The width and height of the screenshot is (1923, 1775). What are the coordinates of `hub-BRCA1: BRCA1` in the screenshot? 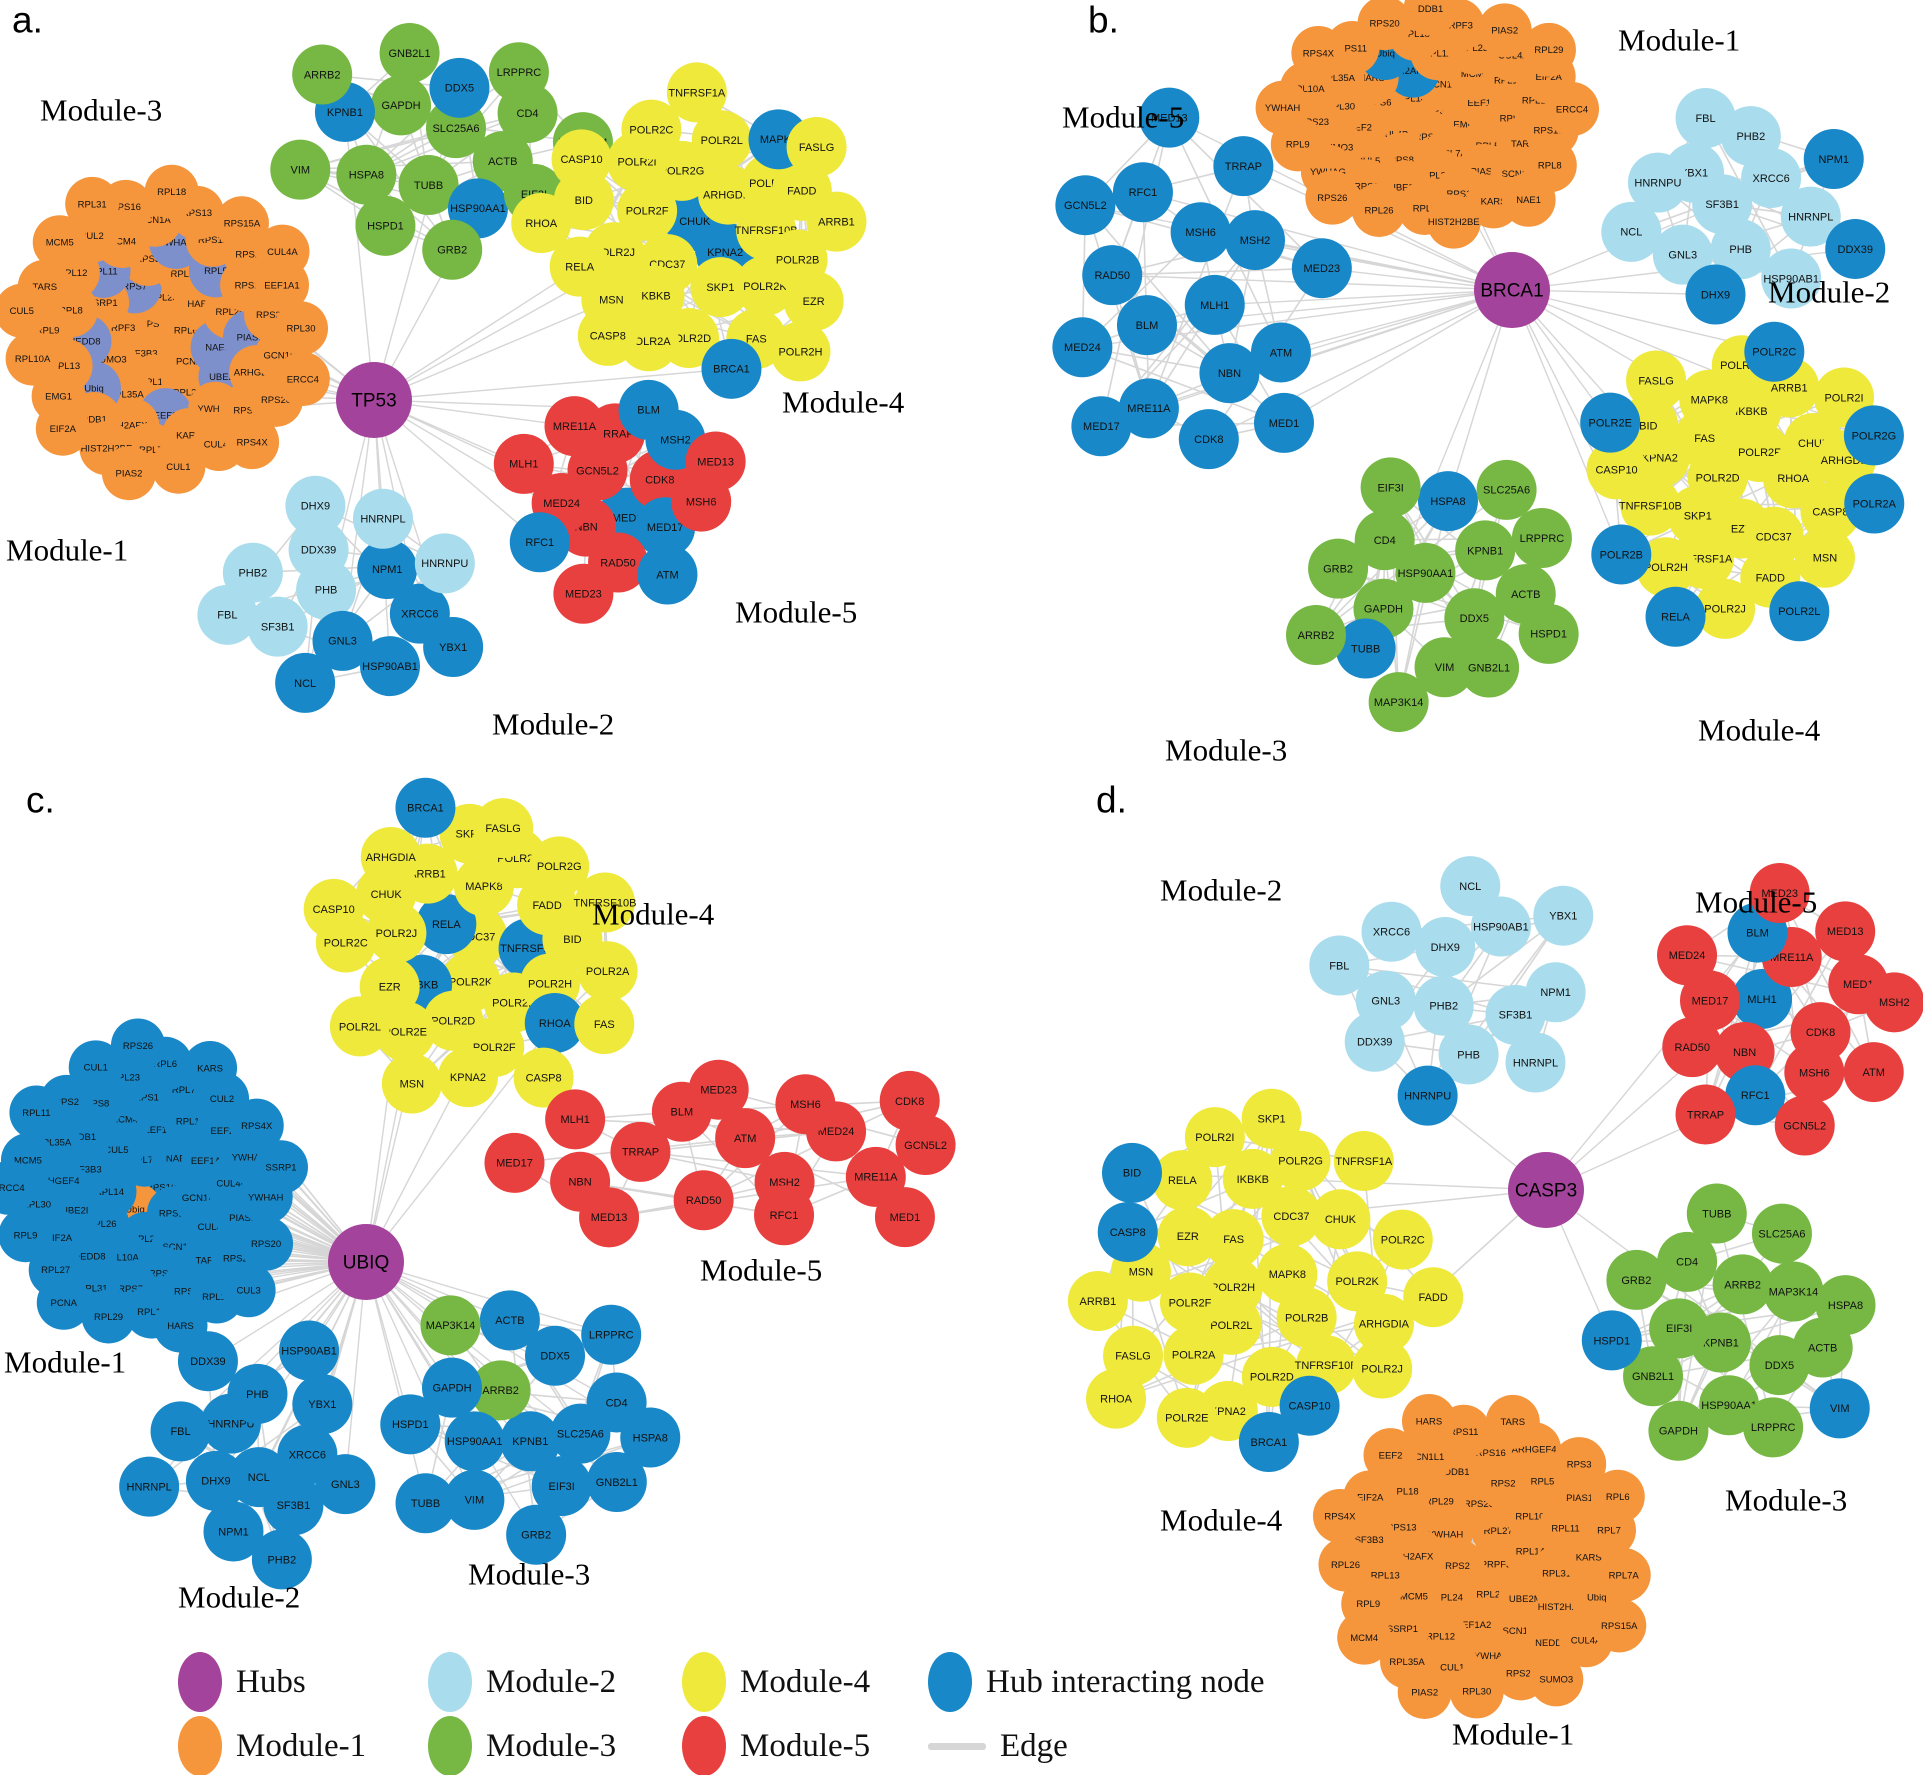 It's located at (1512, 290).